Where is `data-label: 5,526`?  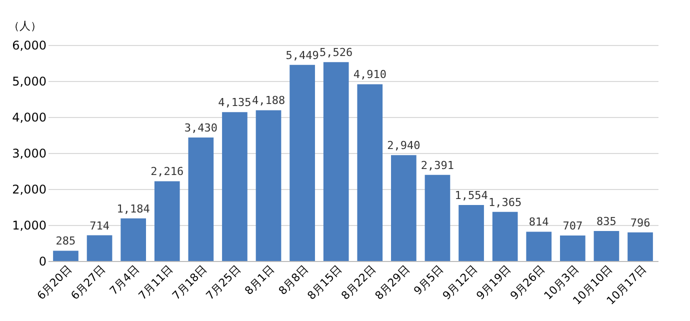 data-label: 5,526 is located at coordinates (336, 53).